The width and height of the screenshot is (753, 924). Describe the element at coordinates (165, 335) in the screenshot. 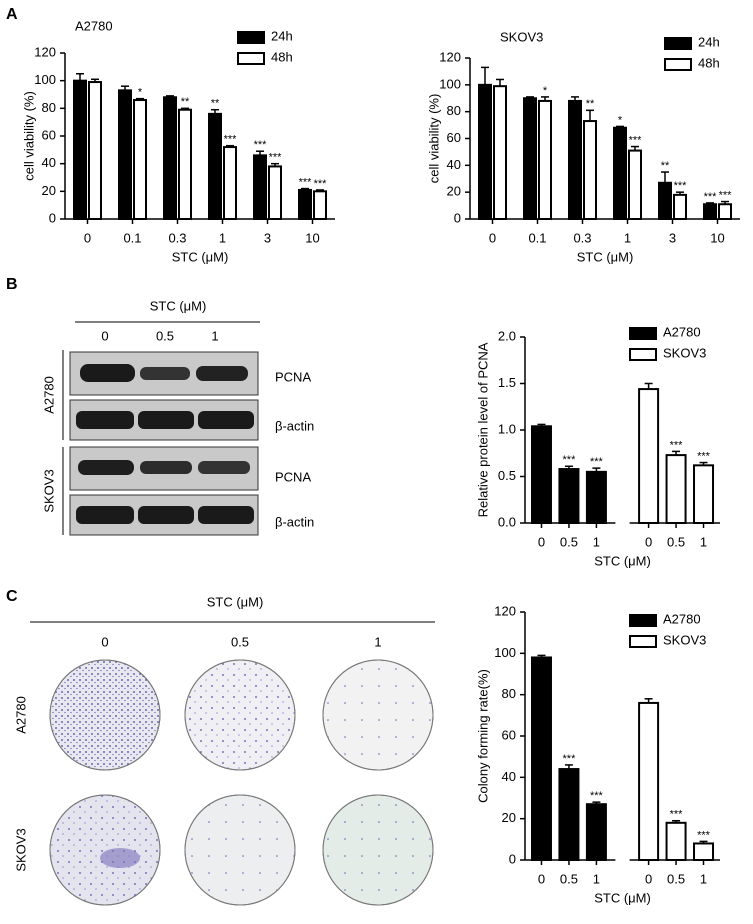

I see `blot-dose: 0.5` at that location.